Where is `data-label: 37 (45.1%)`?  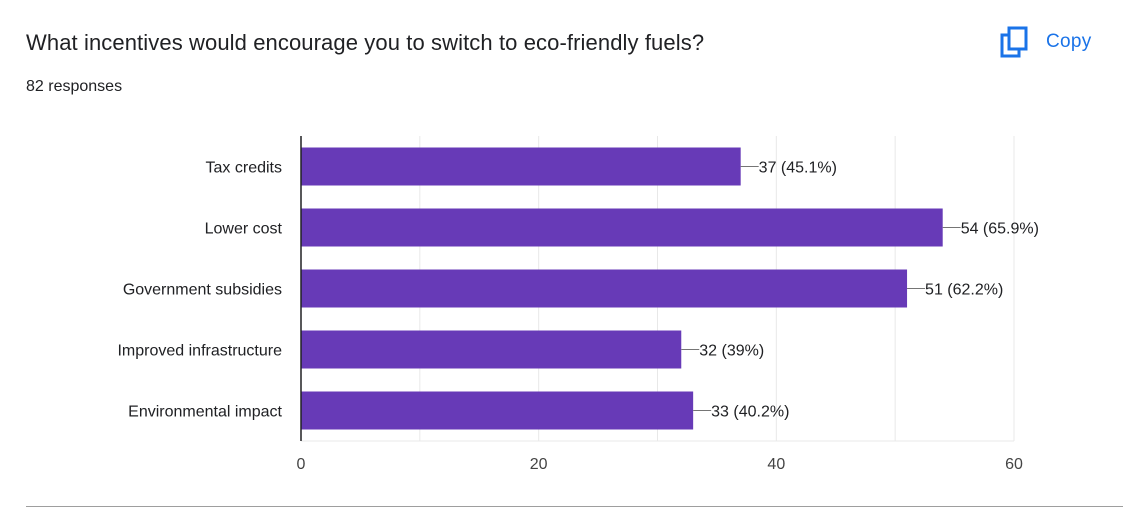
data-label: 37 (45.1%) is located at coordinates (798, 168).